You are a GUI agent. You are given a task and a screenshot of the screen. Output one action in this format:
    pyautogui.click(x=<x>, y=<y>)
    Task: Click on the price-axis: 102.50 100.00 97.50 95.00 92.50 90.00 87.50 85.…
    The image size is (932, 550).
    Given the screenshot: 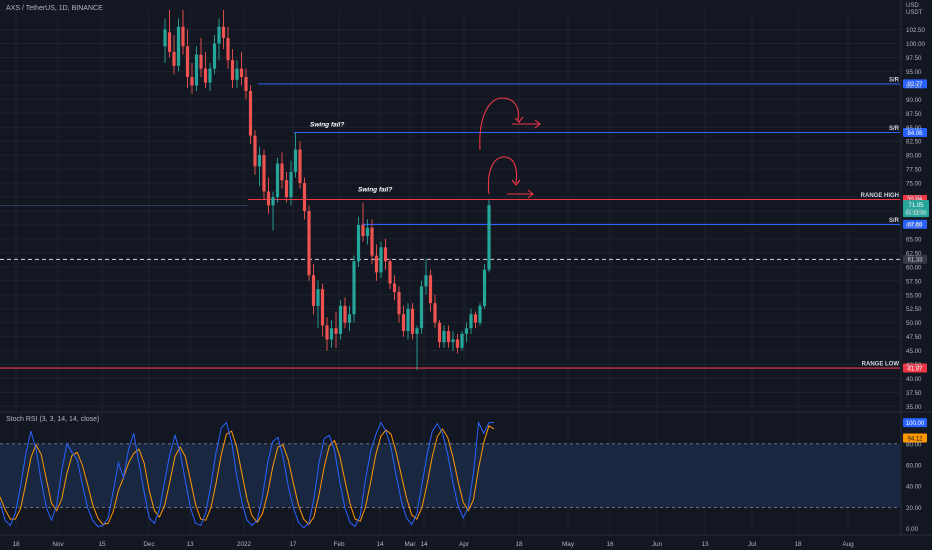 What is the action you would take?
    pyautogui.click(x=915, y=280)
    